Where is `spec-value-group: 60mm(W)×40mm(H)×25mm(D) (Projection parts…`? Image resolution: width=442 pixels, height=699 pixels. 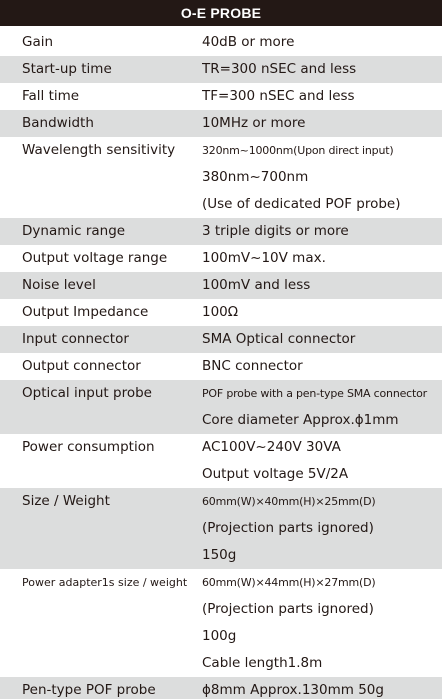
spec-value-group: 60mm(W)×40mm(H)×25mm(D) (Projection parts… is located at coordinates (321, 528).